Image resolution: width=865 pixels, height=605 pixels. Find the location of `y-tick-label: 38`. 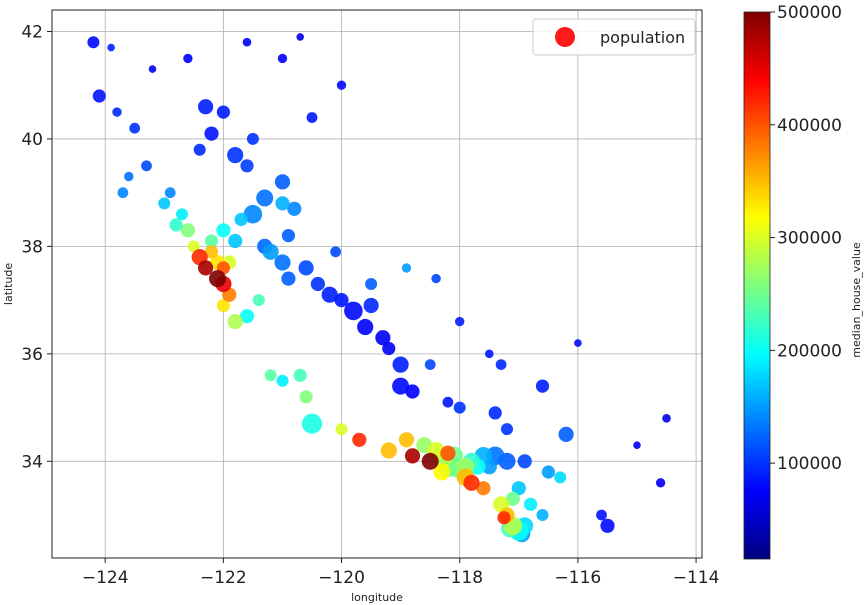

y-tick-label: 38 is located at coordinates (32, 247).